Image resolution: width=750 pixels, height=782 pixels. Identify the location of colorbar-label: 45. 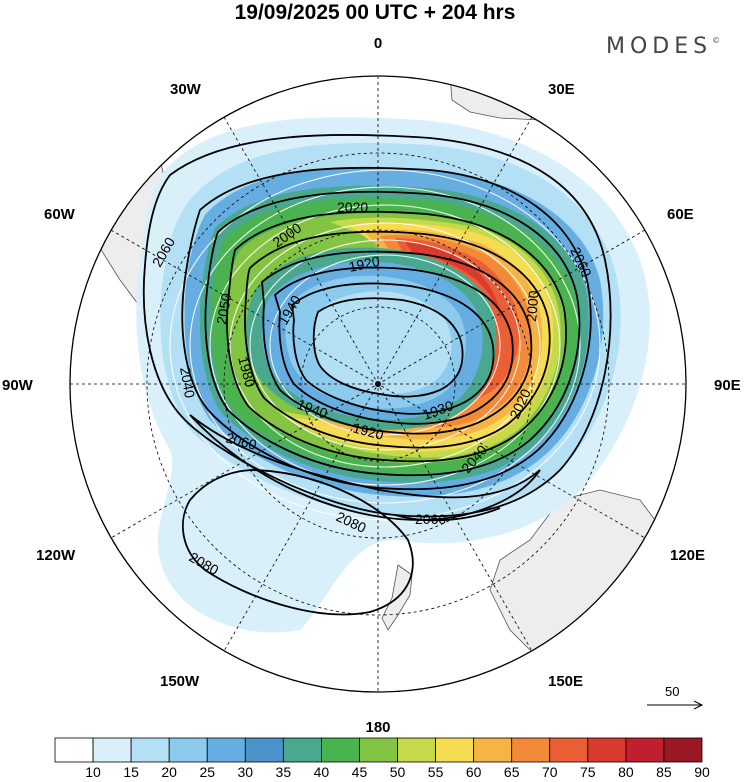
(359, 772).